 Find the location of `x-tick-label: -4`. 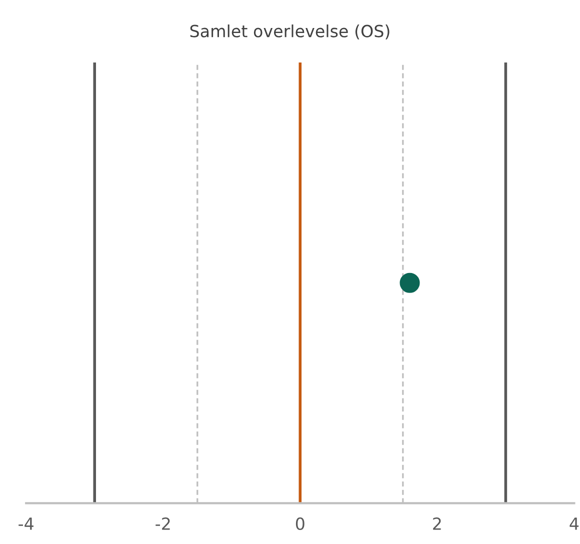

x-tick-label: -4 is located at coordinates (26, 524).